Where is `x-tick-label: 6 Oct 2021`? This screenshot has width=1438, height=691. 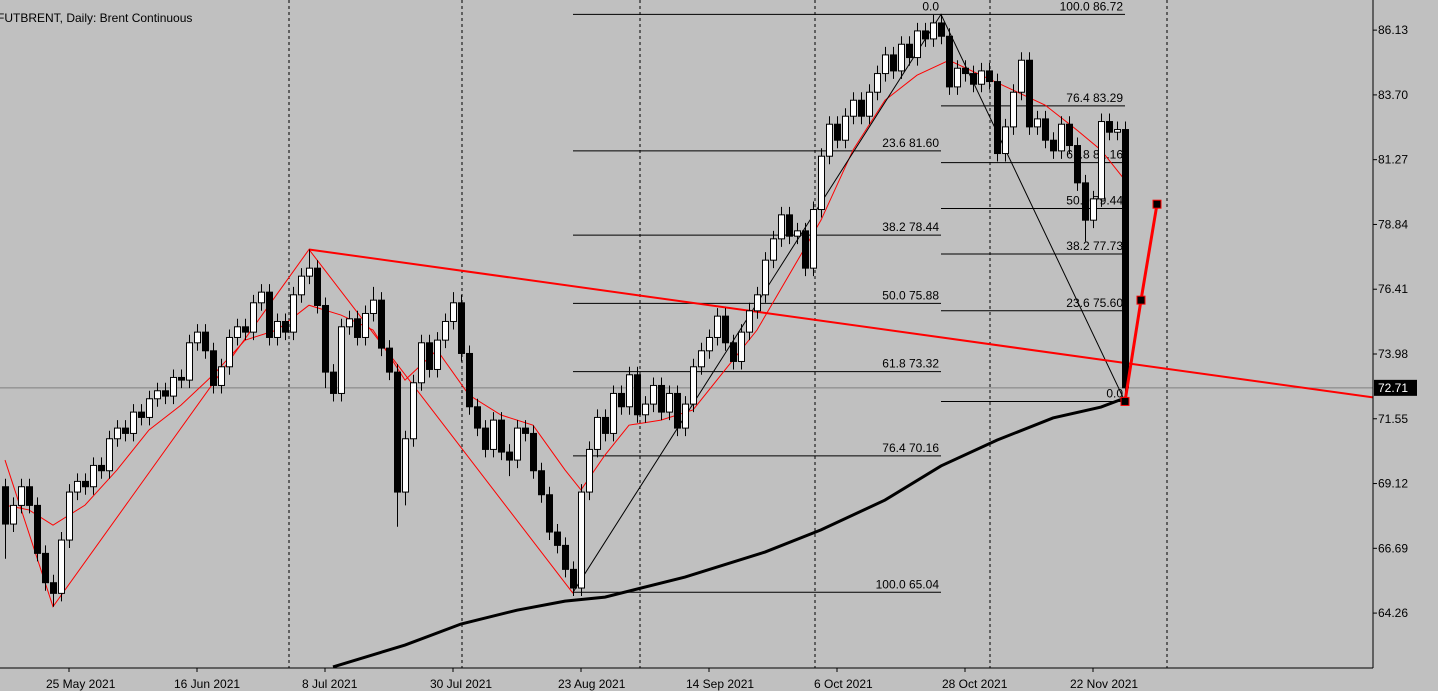 x-tick-label: 6 Oct 2021 is located at coordinates (843, 684).